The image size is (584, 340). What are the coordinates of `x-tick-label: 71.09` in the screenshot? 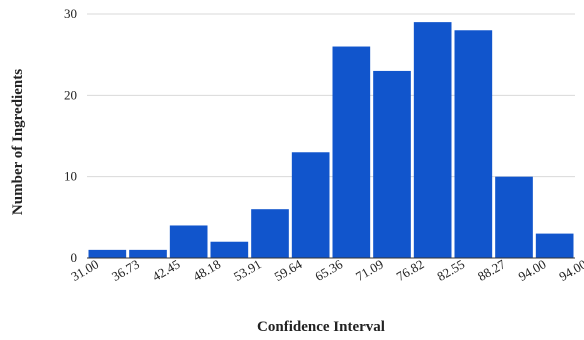 It's located at (369, 270).